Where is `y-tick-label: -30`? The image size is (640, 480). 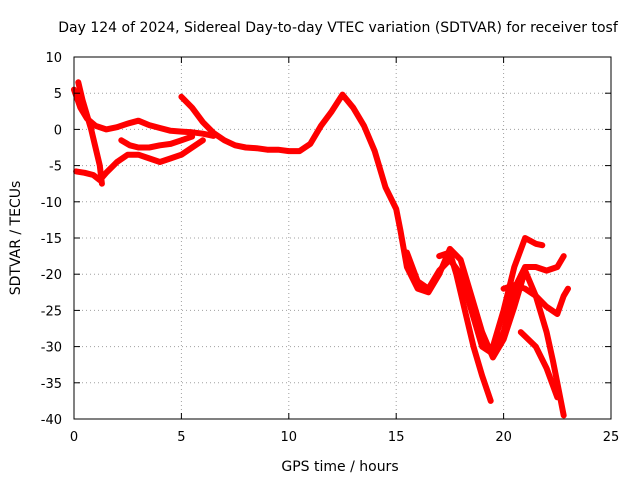
y-tick-label: -30 is located at coordinates (51, 348).